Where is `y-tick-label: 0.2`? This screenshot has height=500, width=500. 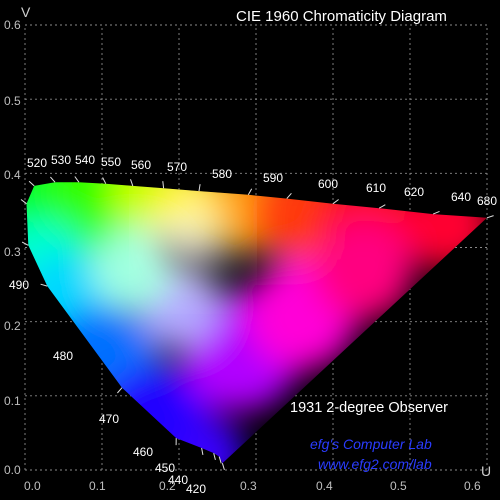
y-tick-label: 0.2 is located at coordinates (12, 326).